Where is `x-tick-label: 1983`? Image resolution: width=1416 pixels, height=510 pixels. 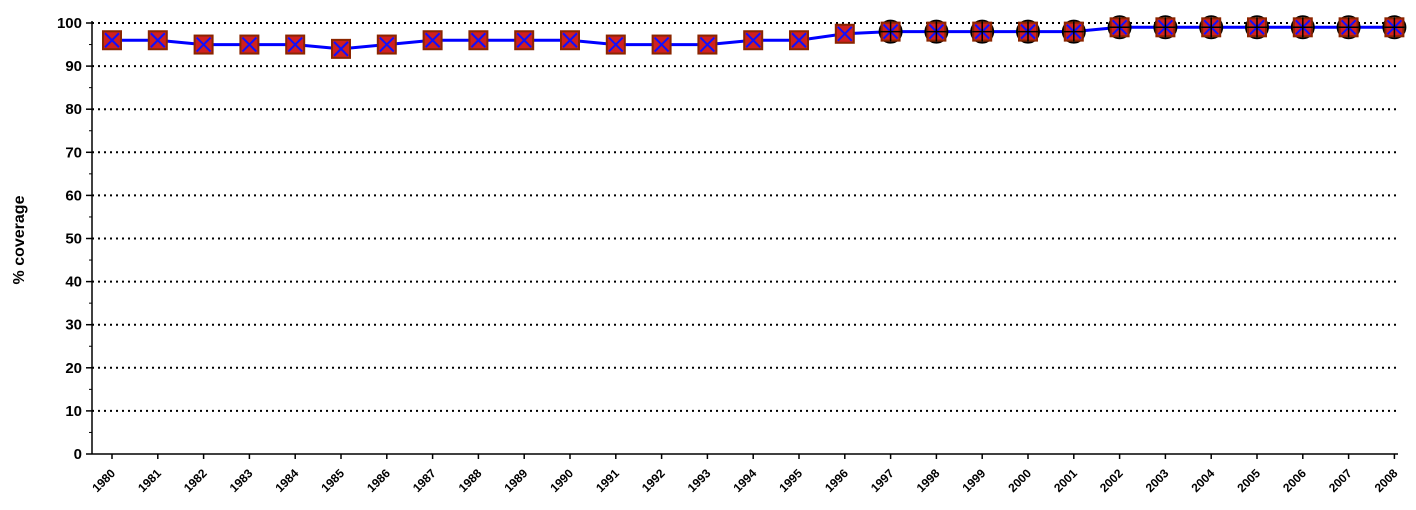
x-tick-label: 1983 is located at coordinates (241, 480).